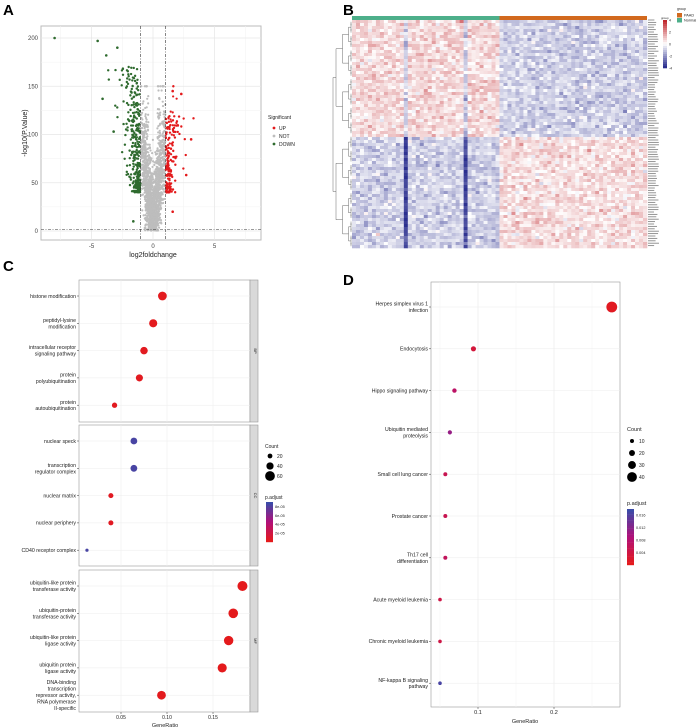 The image size is (698, 728). I want to click on x-tick-label: -5, so click(92, 247).